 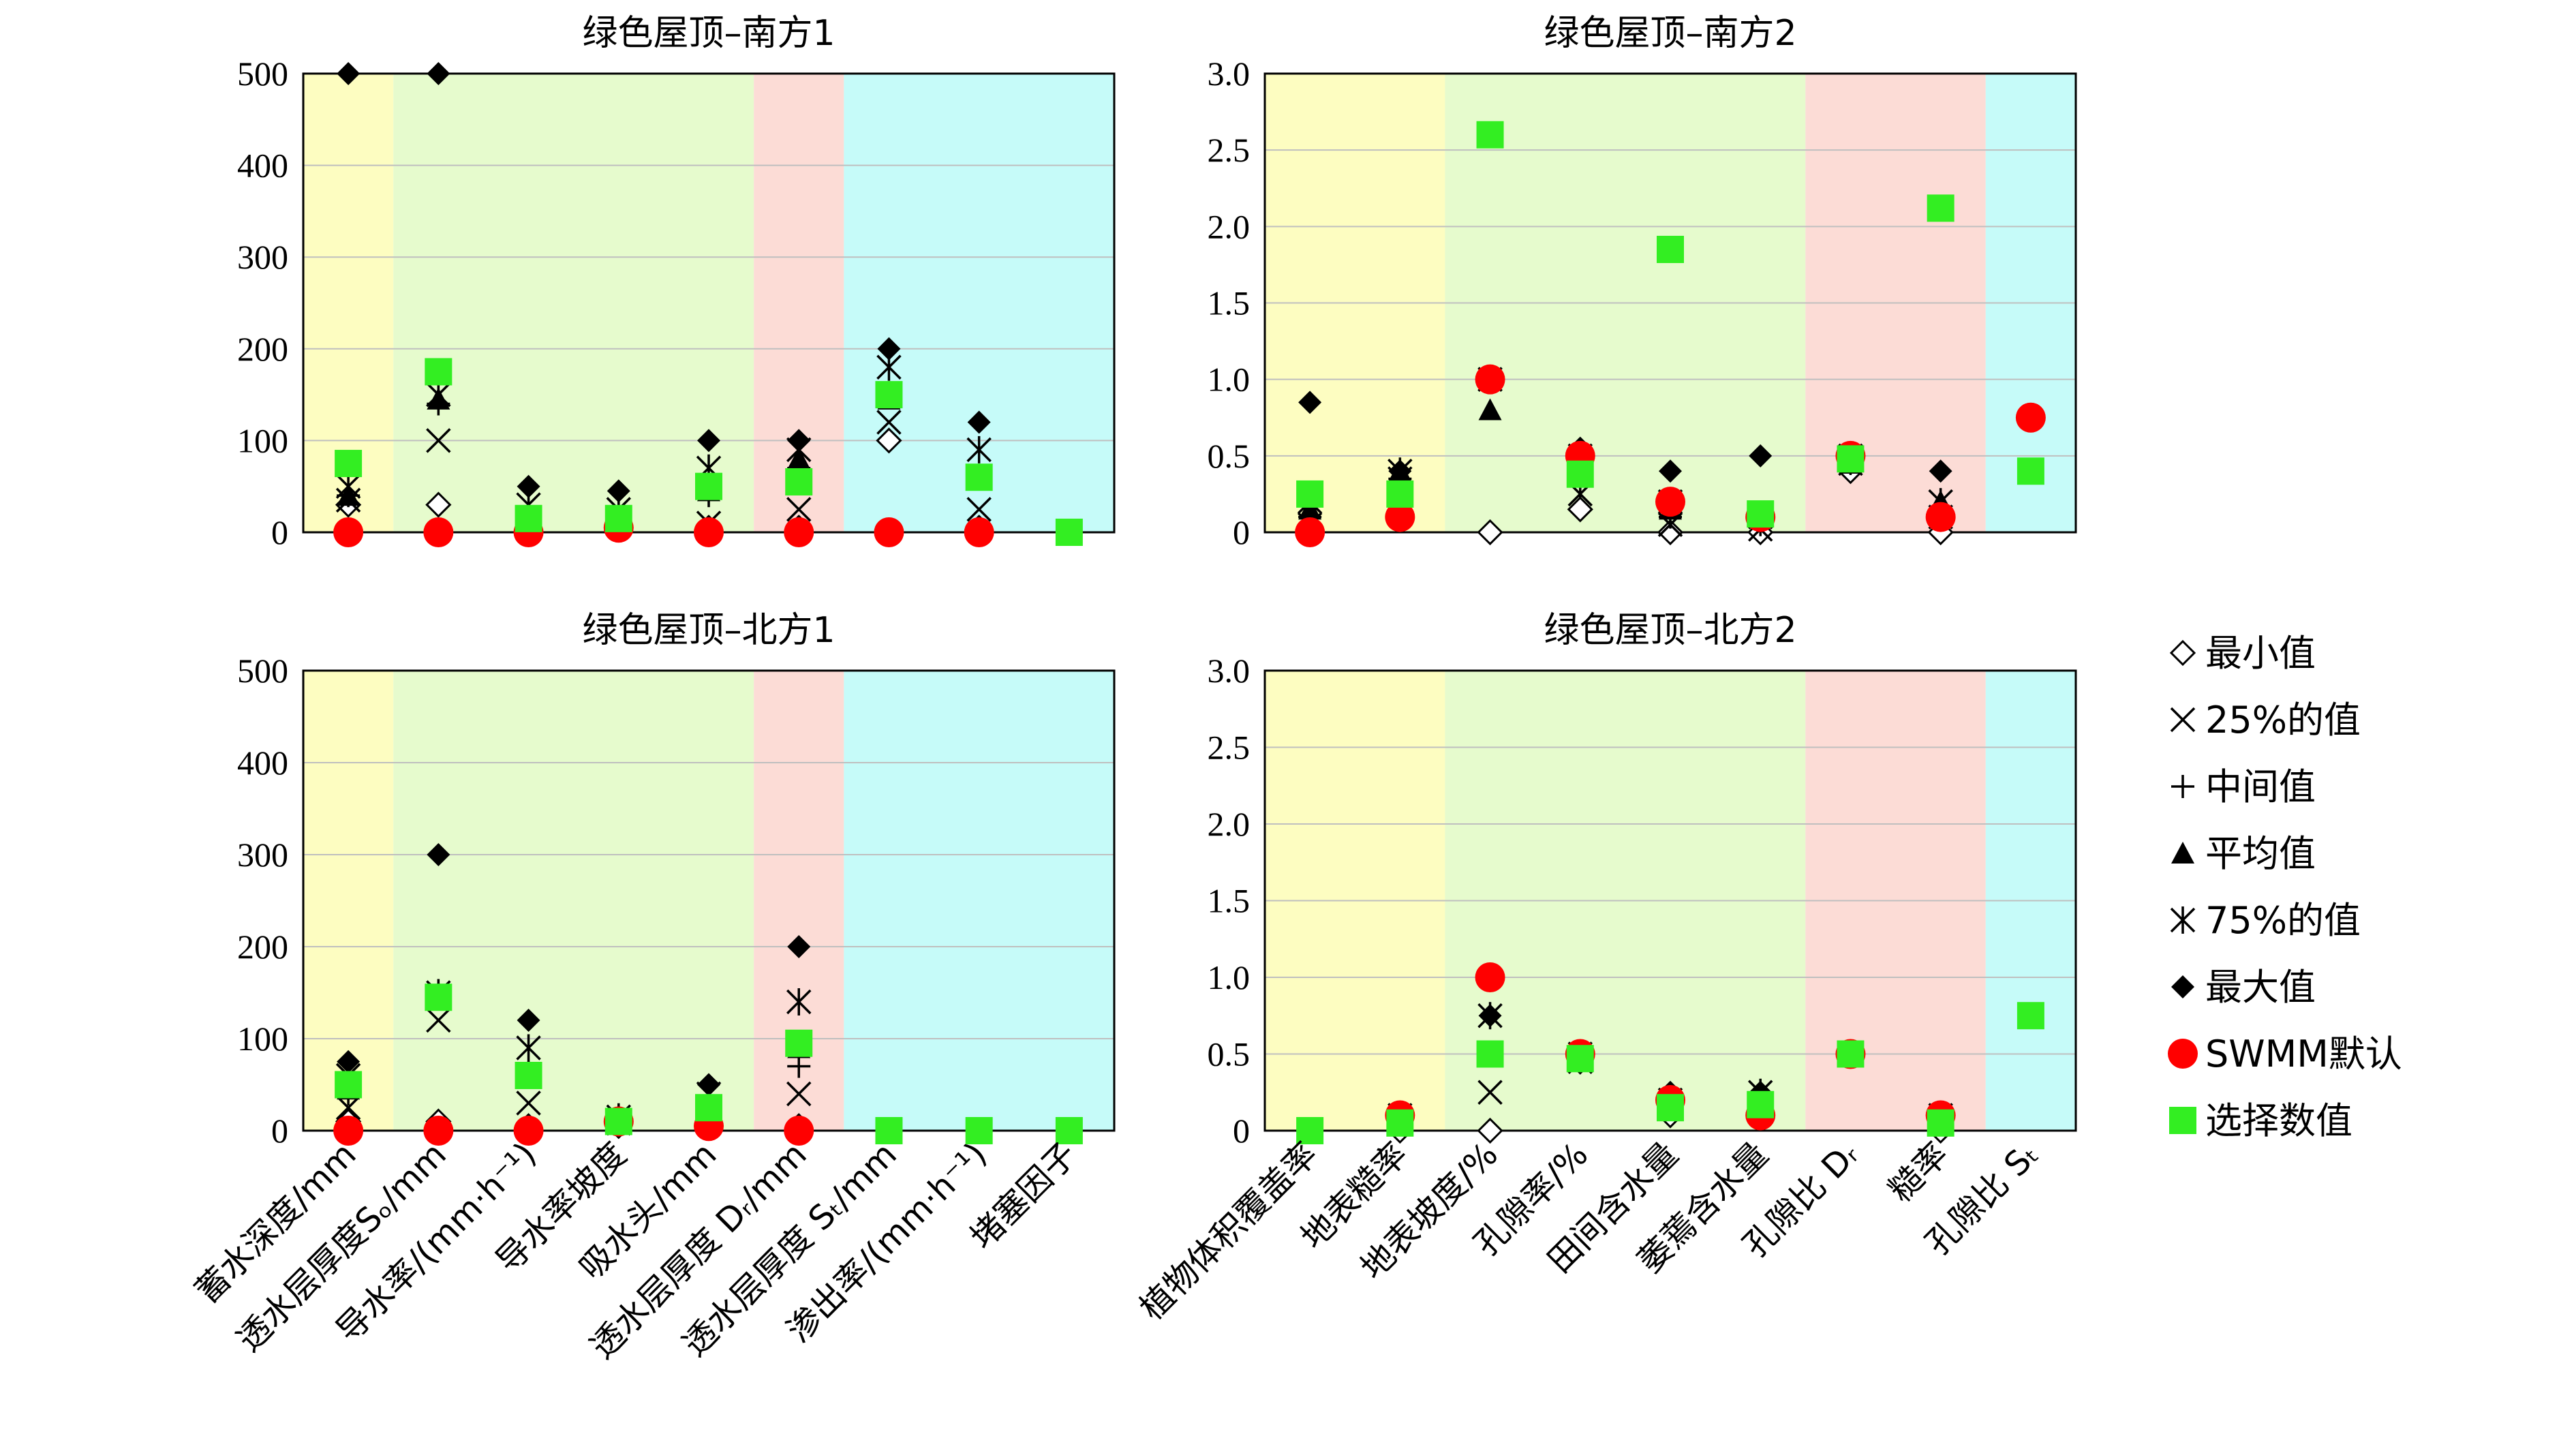 I want to click on legend-label-median: 中间值, so click(x=2260, y=787).